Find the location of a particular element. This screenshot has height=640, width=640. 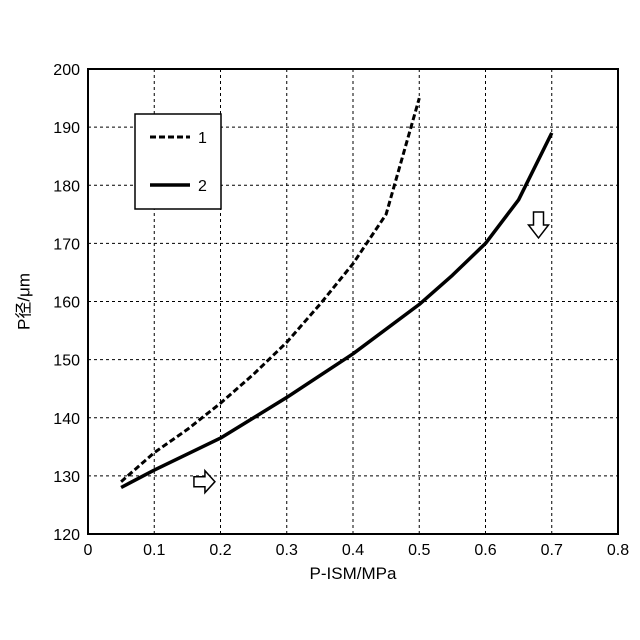

y-tick-label: 200 is located at coordinates (66, 70).